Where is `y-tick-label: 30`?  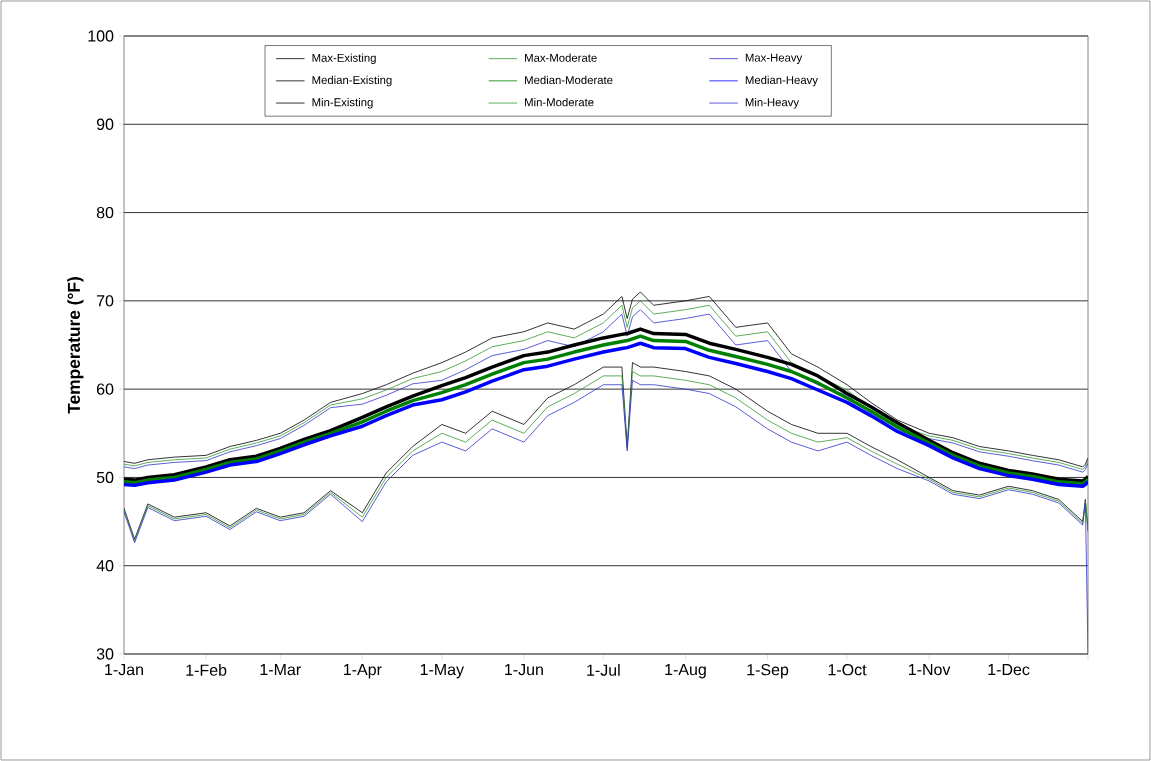
y-tick-label: 30 is located at coordinates (105, 654).